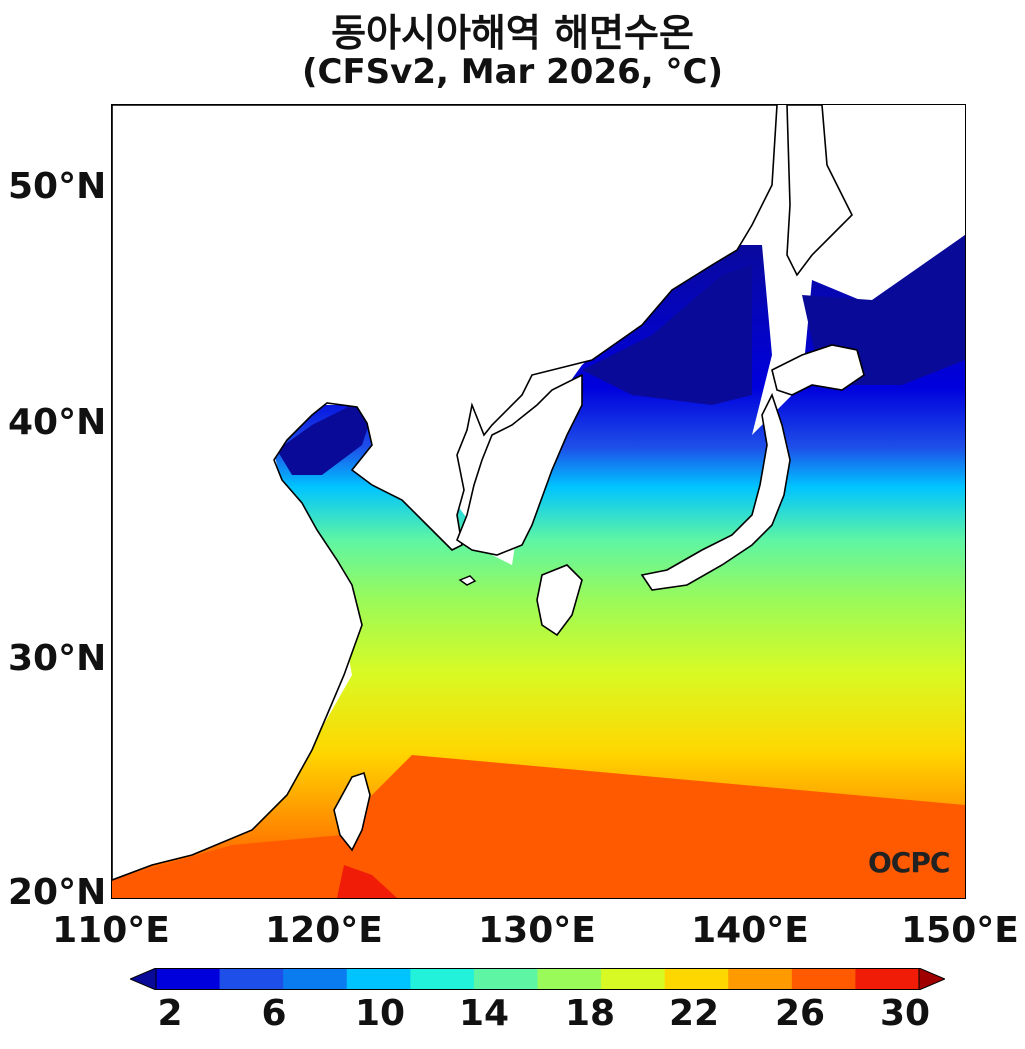 The width and height of the screenshot is (1025, 1049). What do you see at coordinates (909, 862) in the screenshot?
I see `ocpc-logo: OCPC` at bounding box center [909, 862].